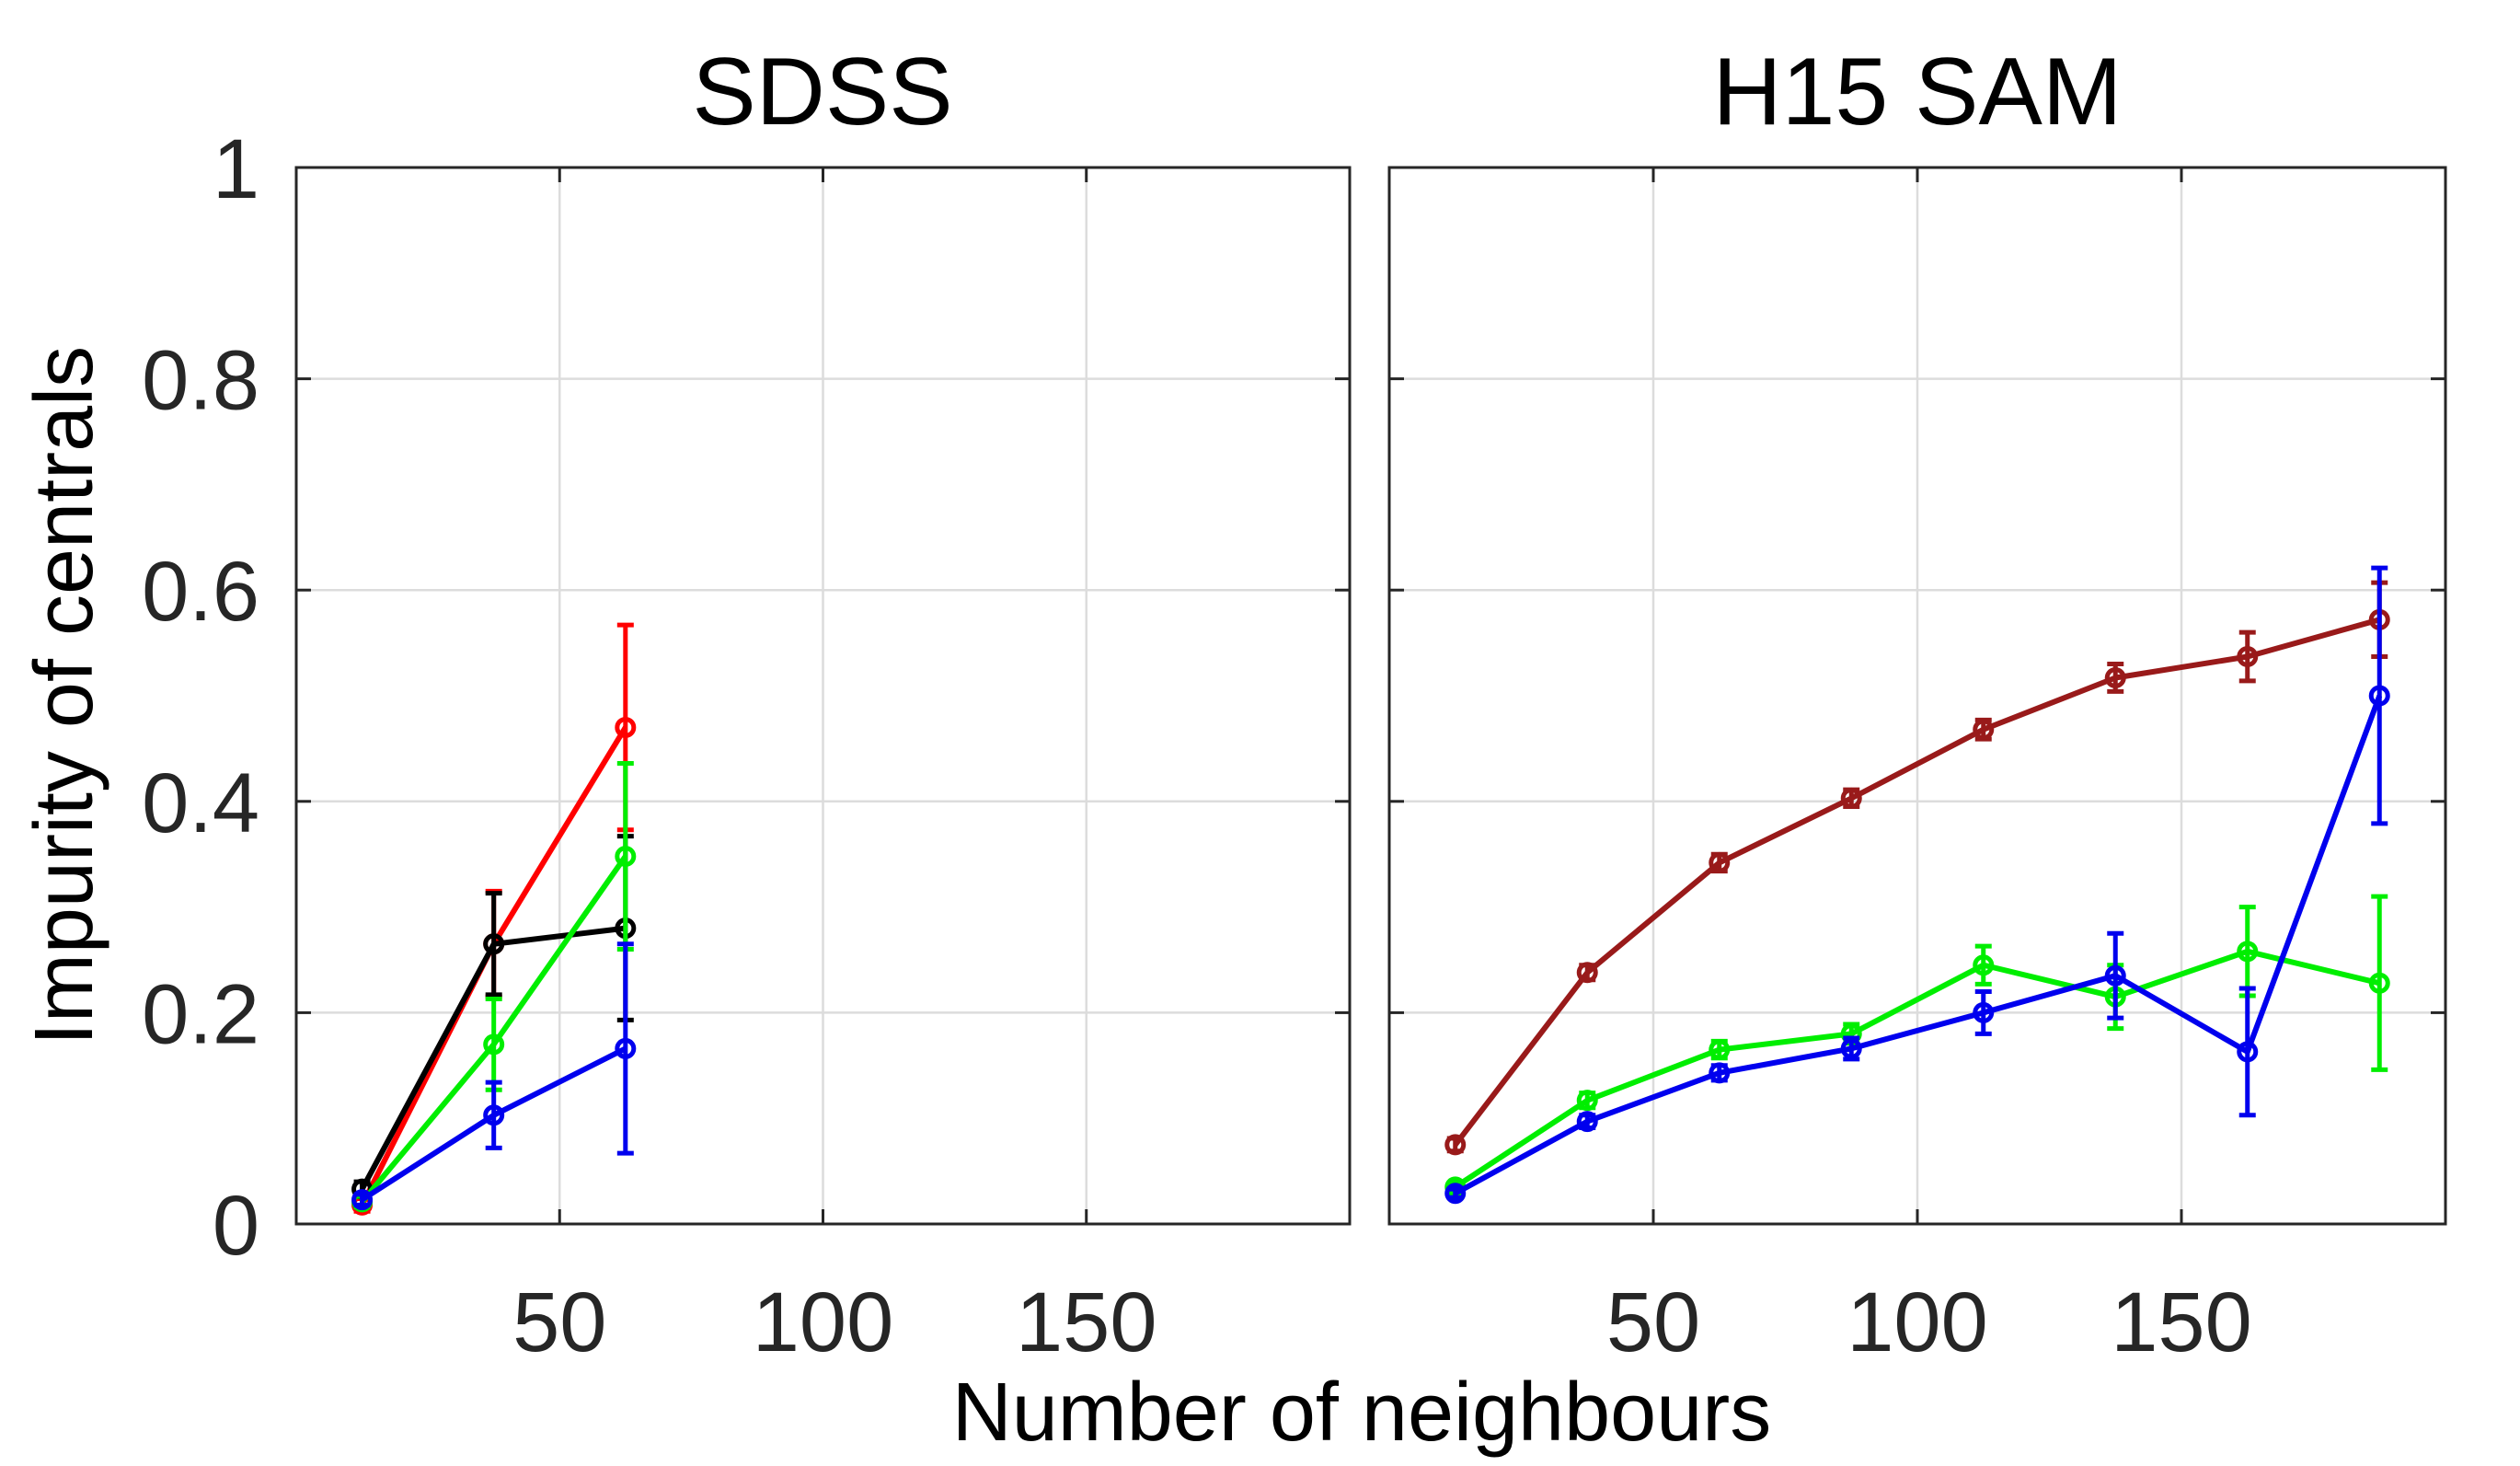  I want to click on y-tick-label: 0.6, so click(200, 592).